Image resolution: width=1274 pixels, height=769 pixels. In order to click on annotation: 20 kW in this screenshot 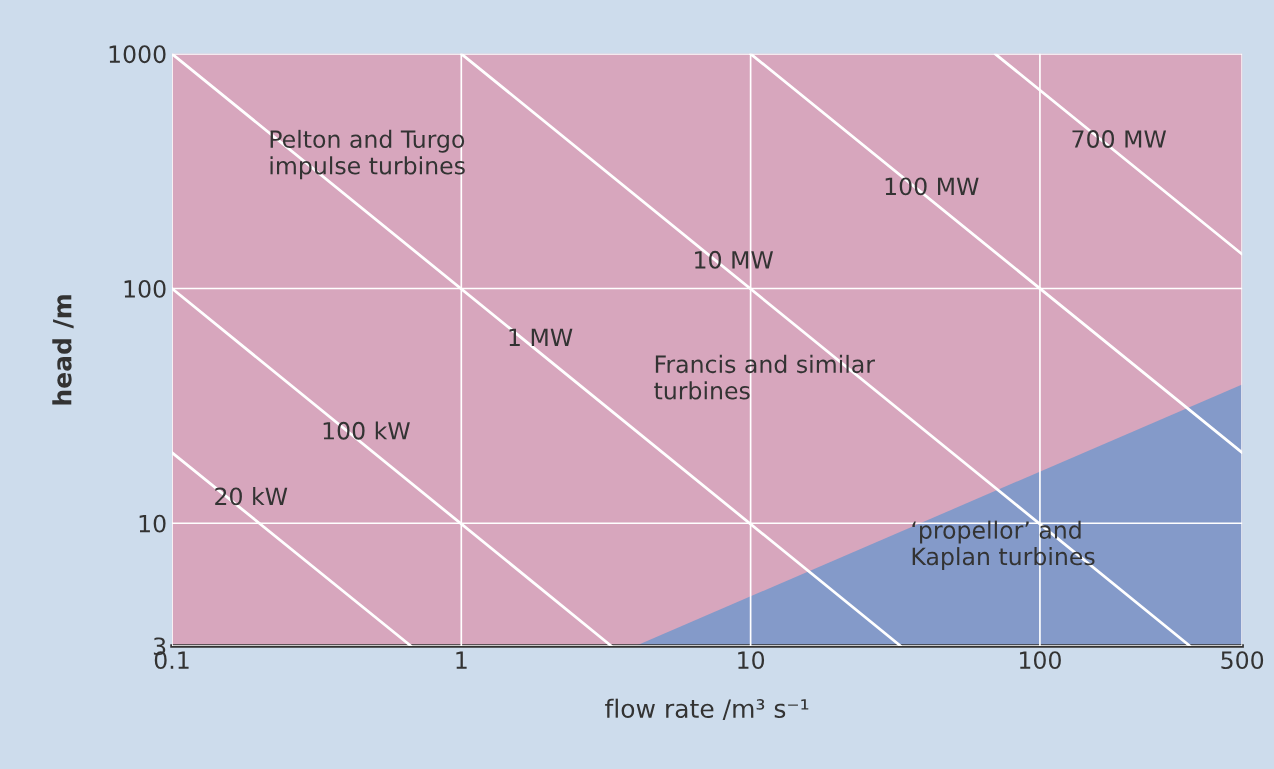, I will do `click(251, 496)`.